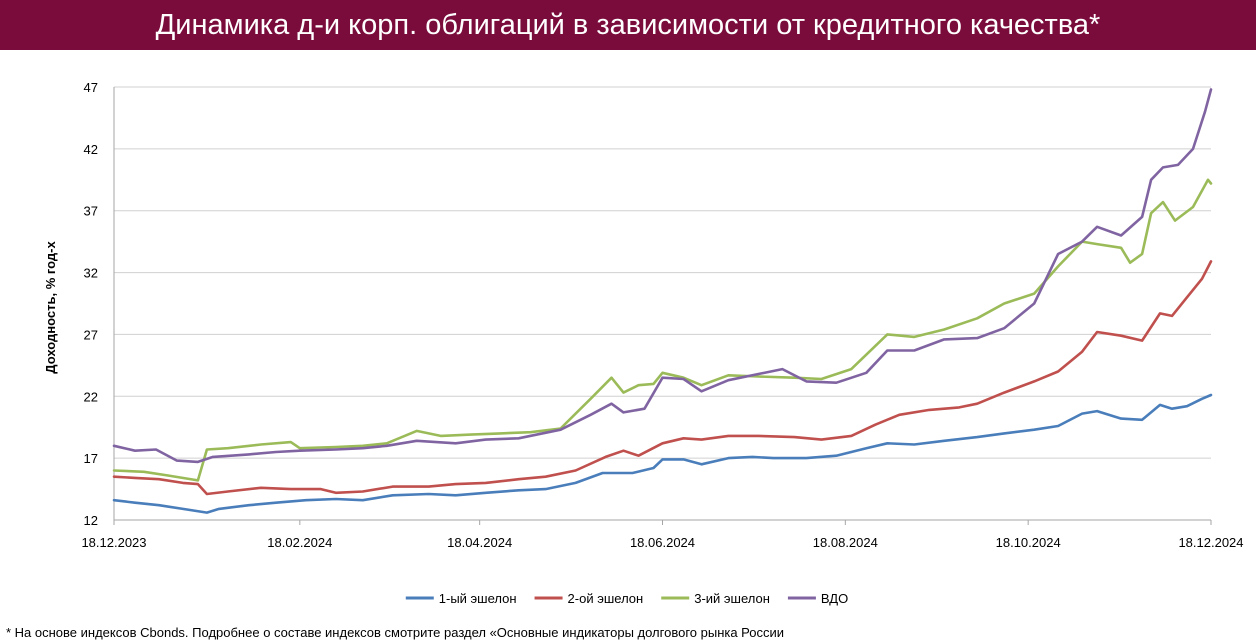 The image size is (1256, 643). I want to click on legend-label: 2-ой эшелон, so click(606, 598).